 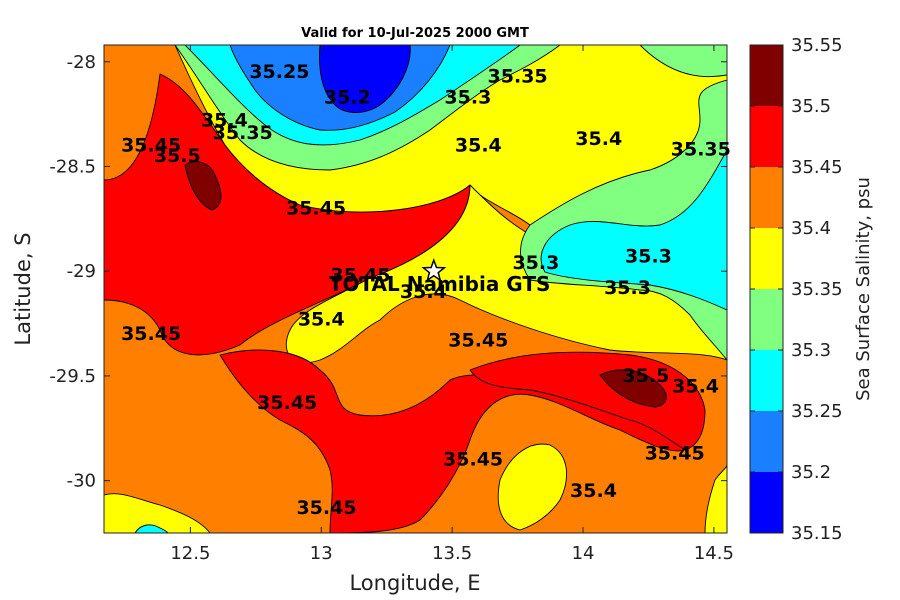 I want to click on band-35.25-35.30-east, so click(x=633, y=230).